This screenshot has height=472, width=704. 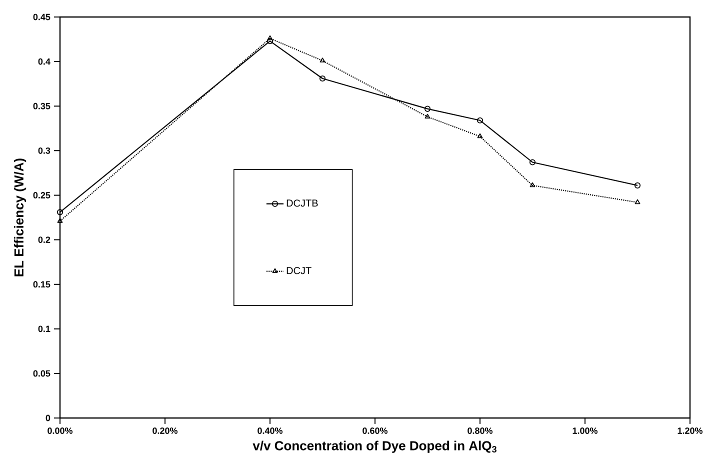 What do you see at coordinates (44, 239) in the screenshot?
I see `y-tick-label: 0.2` at bounding box center [44, 239].